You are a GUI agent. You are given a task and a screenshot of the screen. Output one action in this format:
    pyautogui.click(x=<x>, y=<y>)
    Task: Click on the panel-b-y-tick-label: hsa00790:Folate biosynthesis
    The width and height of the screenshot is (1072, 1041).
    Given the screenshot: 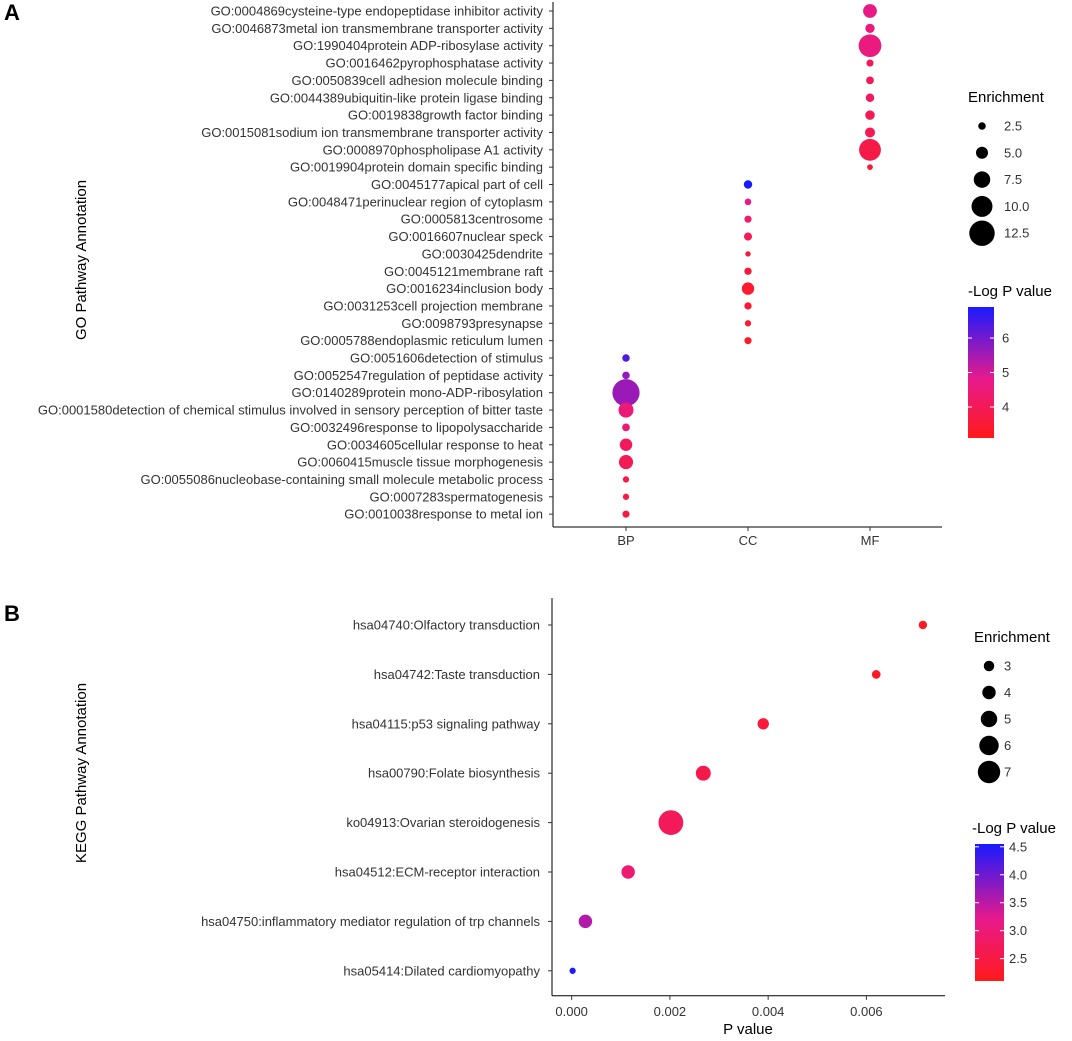 What is the action you would take?
    pyautogui.click(x=454, y=773)
    